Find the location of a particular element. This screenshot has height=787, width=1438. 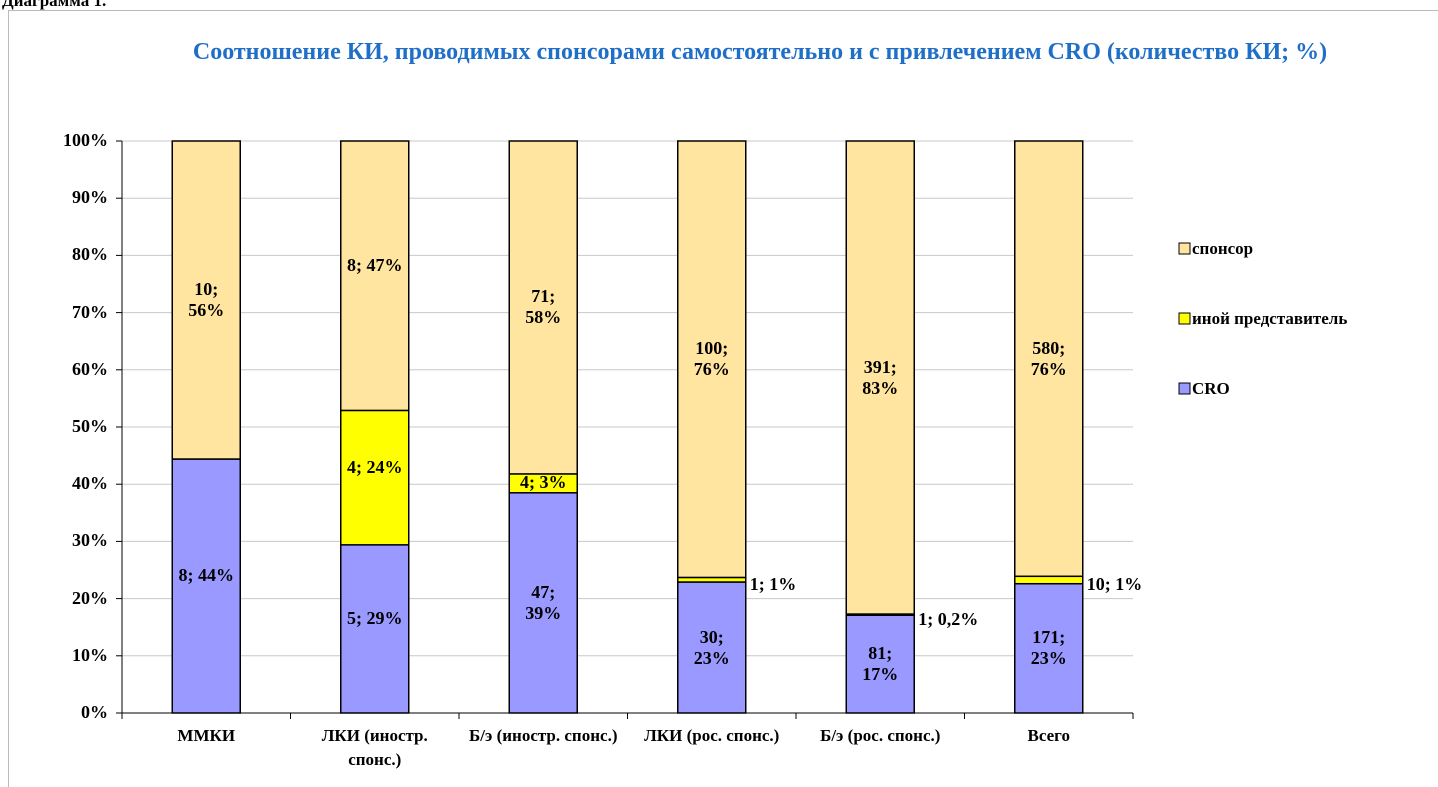

data-label: 47; 39% is located at coordinates (543, 602).